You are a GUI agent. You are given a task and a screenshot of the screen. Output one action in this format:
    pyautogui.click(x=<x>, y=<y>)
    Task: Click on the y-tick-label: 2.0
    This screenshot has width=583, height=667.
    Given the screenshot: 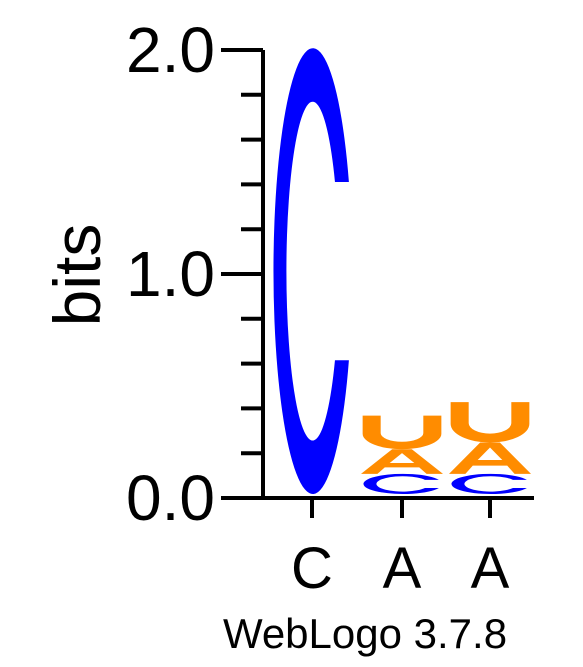 What is the action you would take?
    pyautogui.click(x=170, y=50)
    